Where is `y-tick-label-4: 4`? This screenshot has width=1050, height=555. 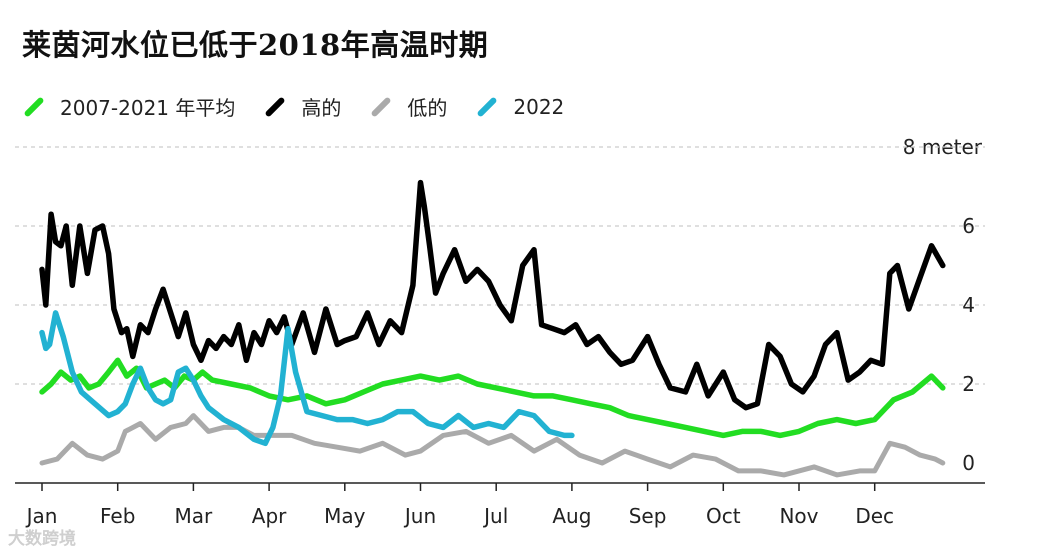
y-tick-label-4: 4 is located at coordinates (968, 305).